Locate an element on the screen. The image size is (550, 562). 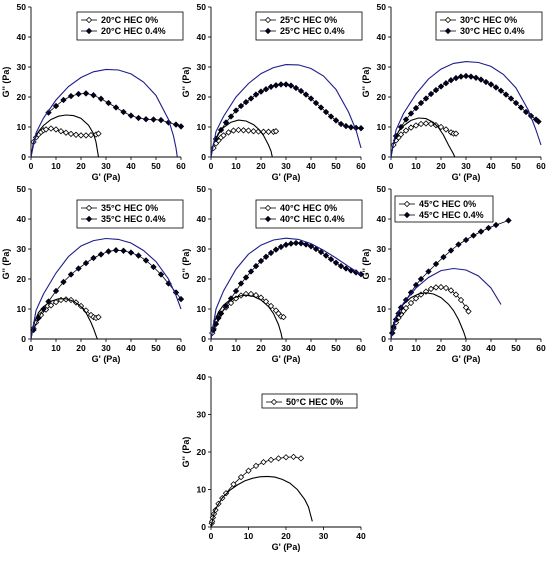
legend-entry: 50°C HEC 0% is located at coordinates (314, 402).